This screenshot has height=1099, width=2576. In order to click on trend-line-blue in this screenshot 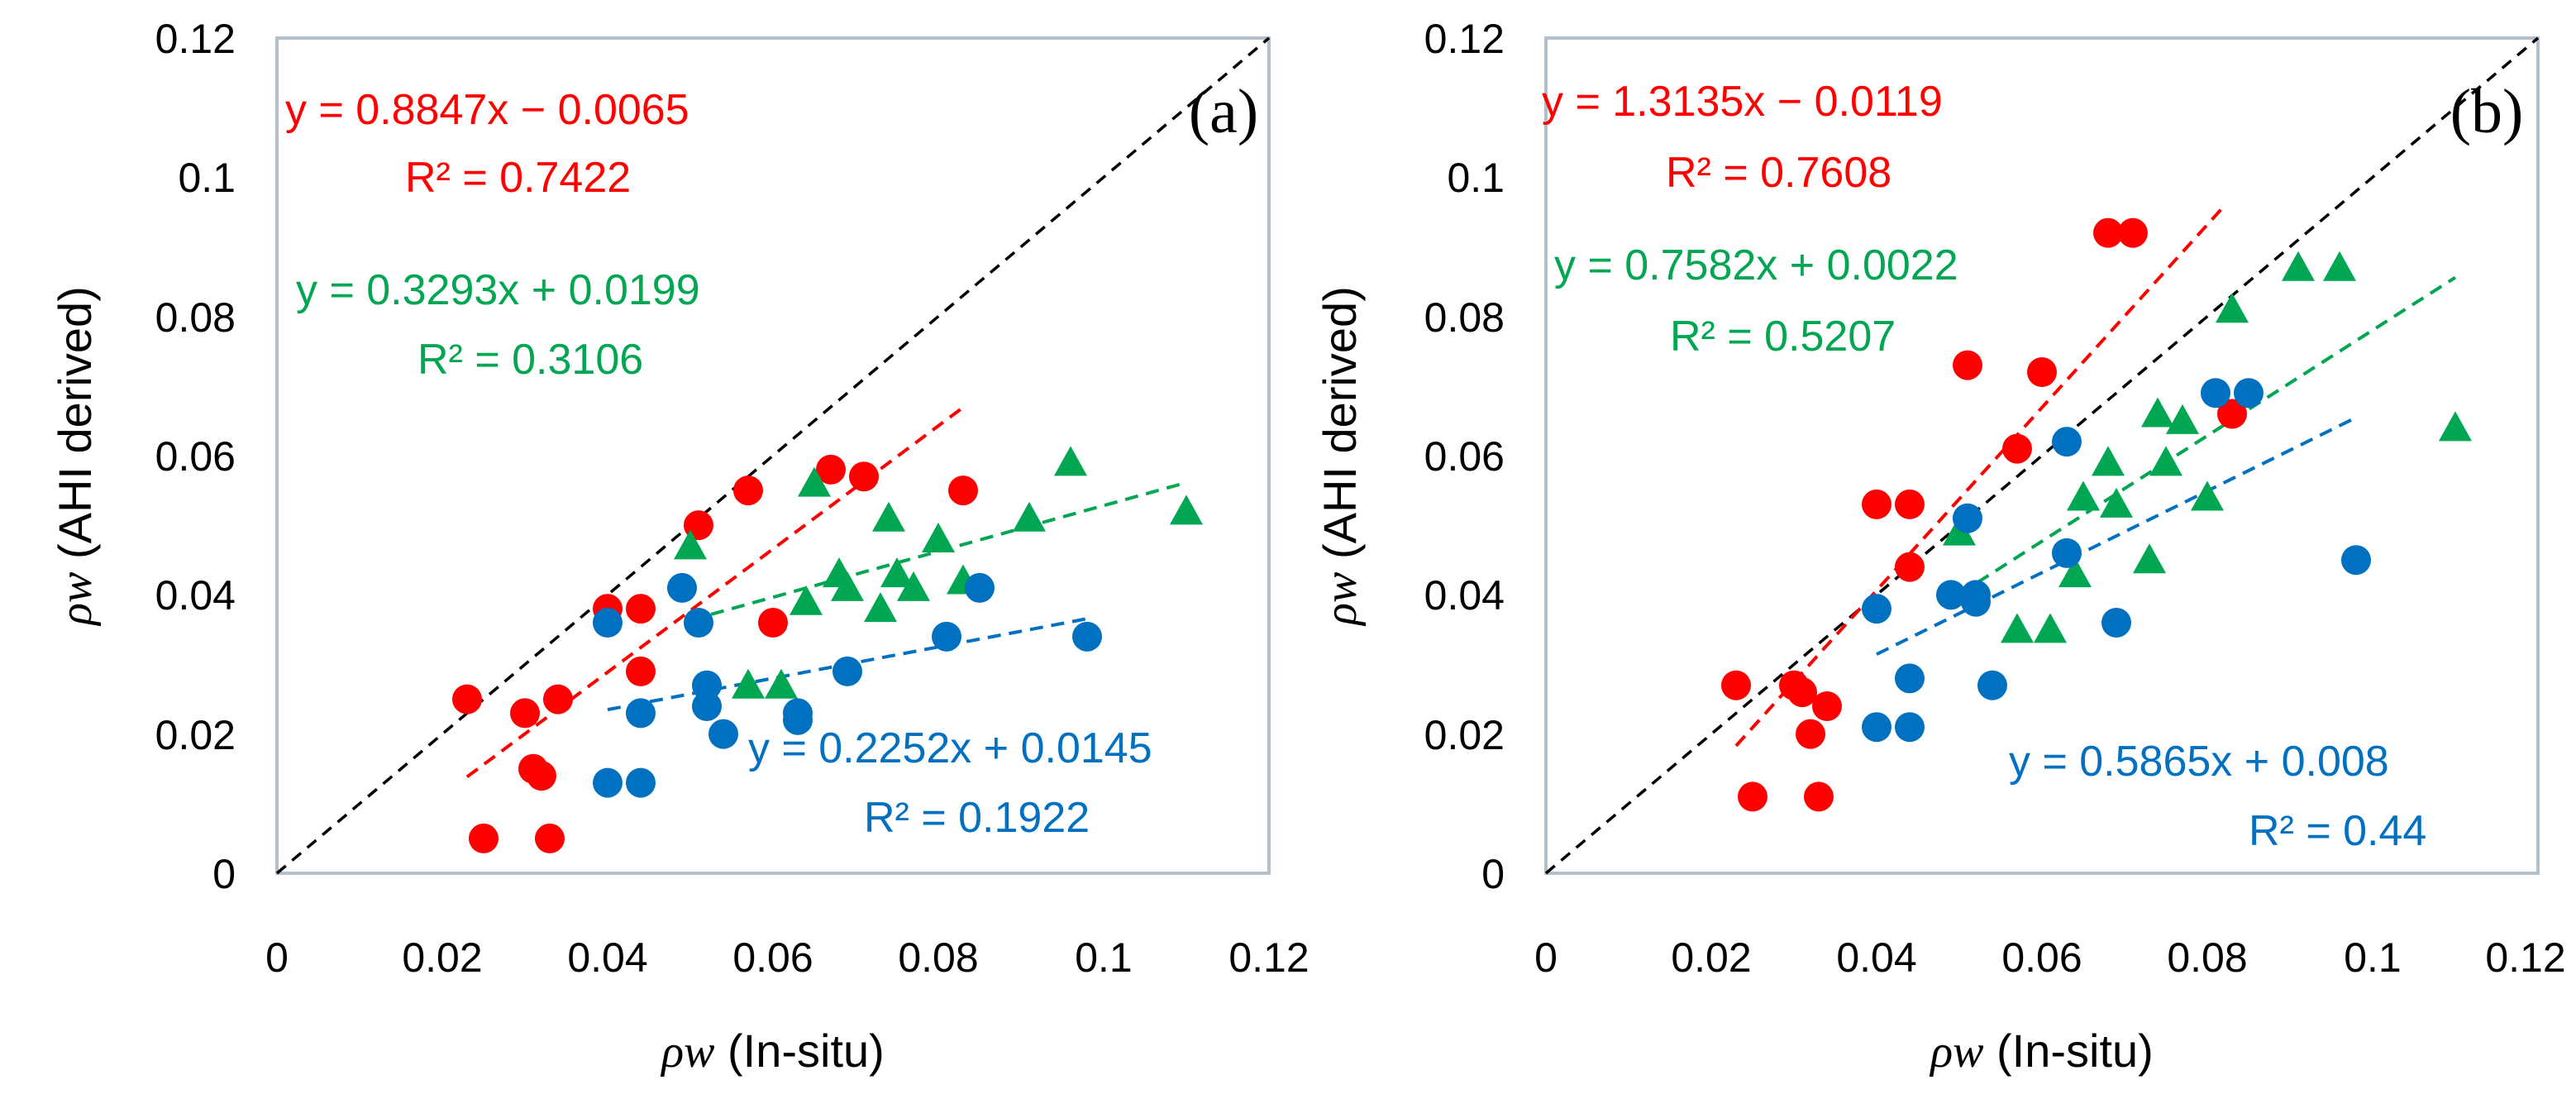, I will do `click(2116, 536)`.